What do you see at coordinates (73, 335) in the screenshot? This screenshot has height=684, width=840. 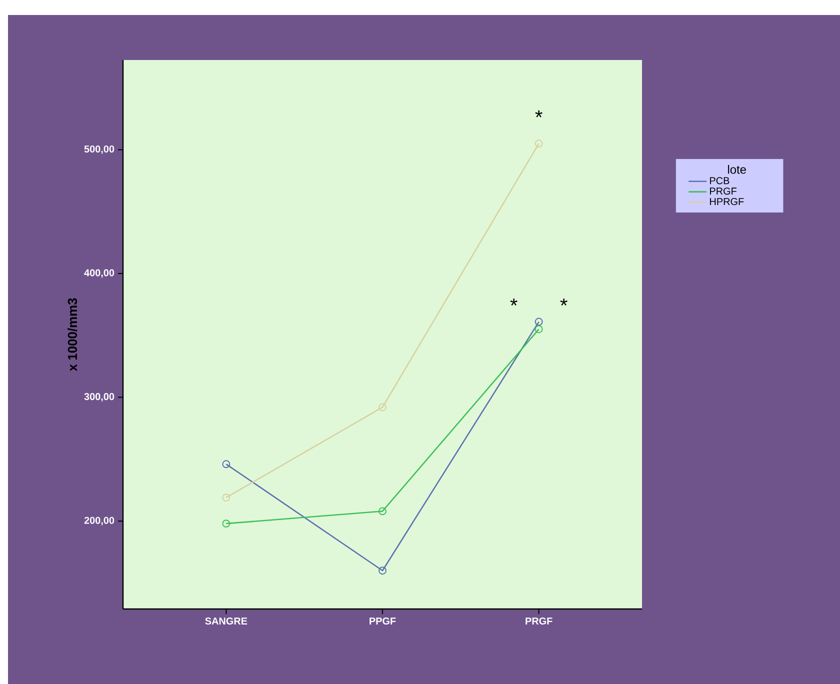 I see `y-axis-title: x 1000/mm3` at bounding box center [73, 335].